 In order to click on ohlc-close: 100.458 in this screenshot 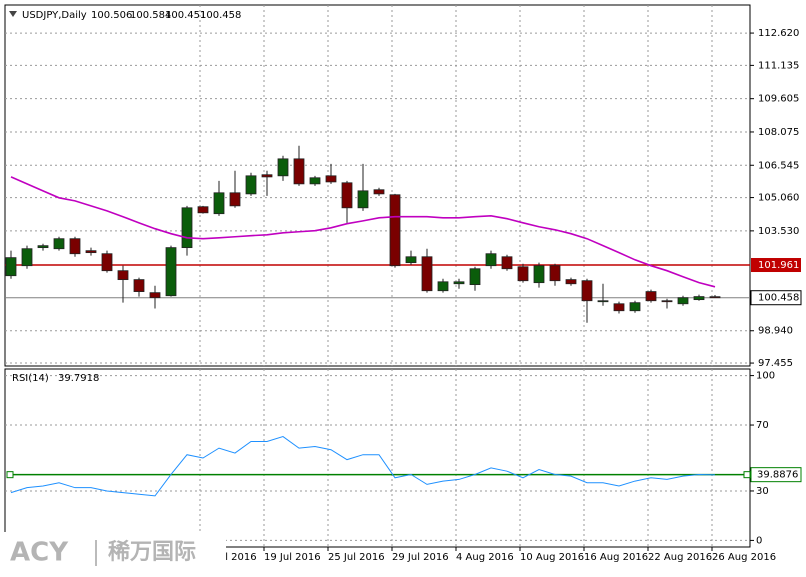, I will do `click(220, 15)`.